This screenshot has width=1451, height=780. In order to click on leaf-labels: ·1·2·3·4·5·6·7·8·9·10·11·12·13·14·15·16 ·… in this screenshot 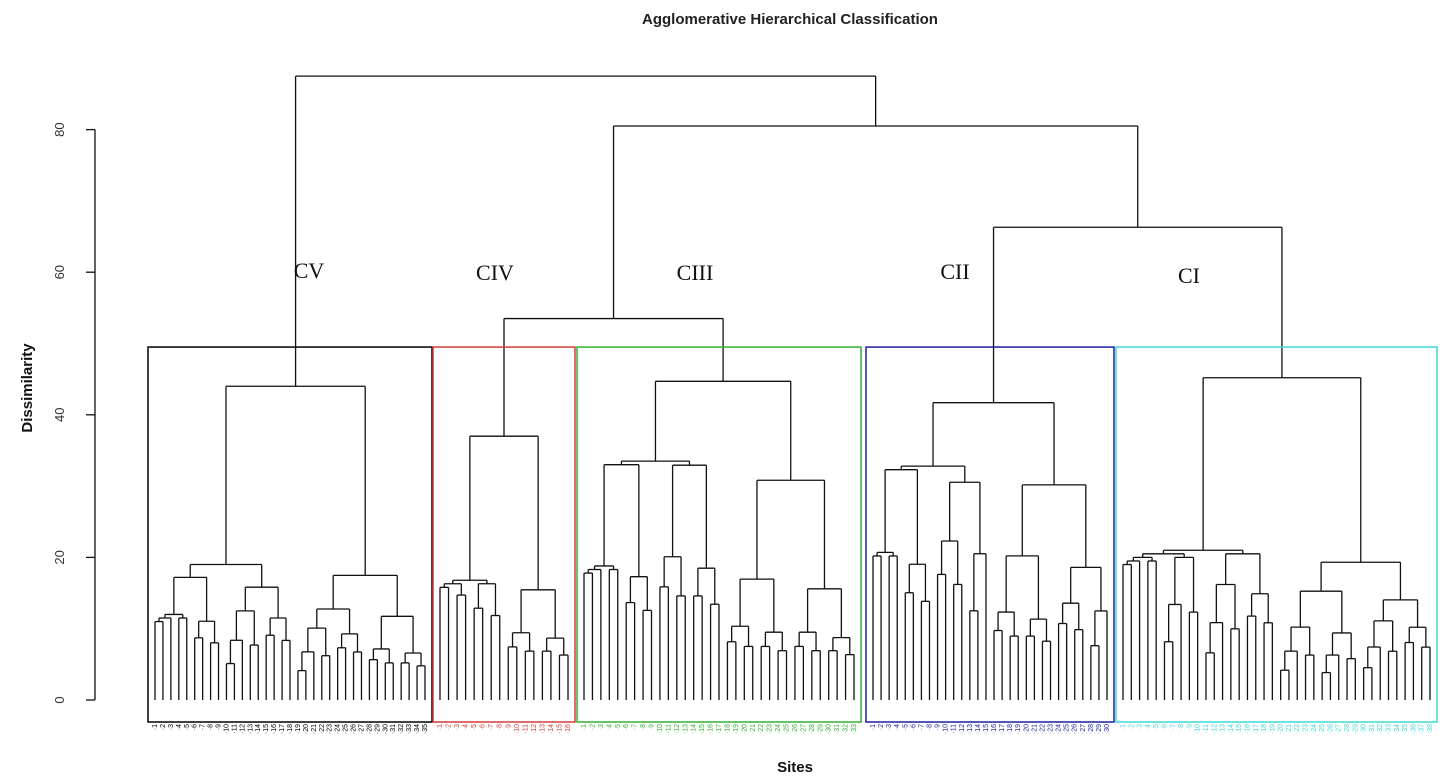, I will do `click(793, 729)`.